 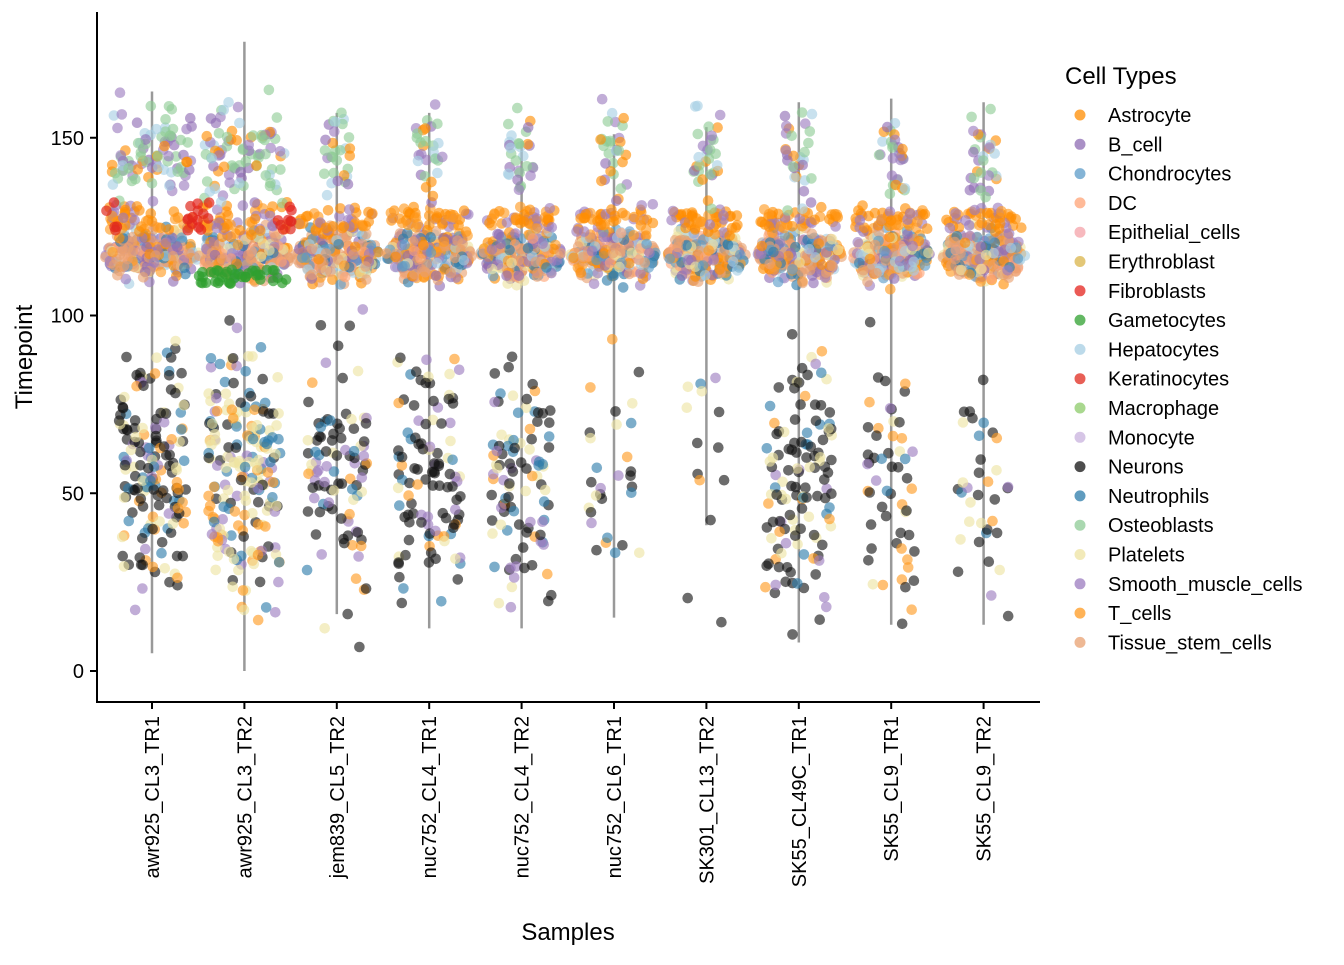 What do you see at coordinates (985, 789) in the screenshot?
I see `x-tick-label: SK55_CL9_TR2` at bounding box center [985, 789].